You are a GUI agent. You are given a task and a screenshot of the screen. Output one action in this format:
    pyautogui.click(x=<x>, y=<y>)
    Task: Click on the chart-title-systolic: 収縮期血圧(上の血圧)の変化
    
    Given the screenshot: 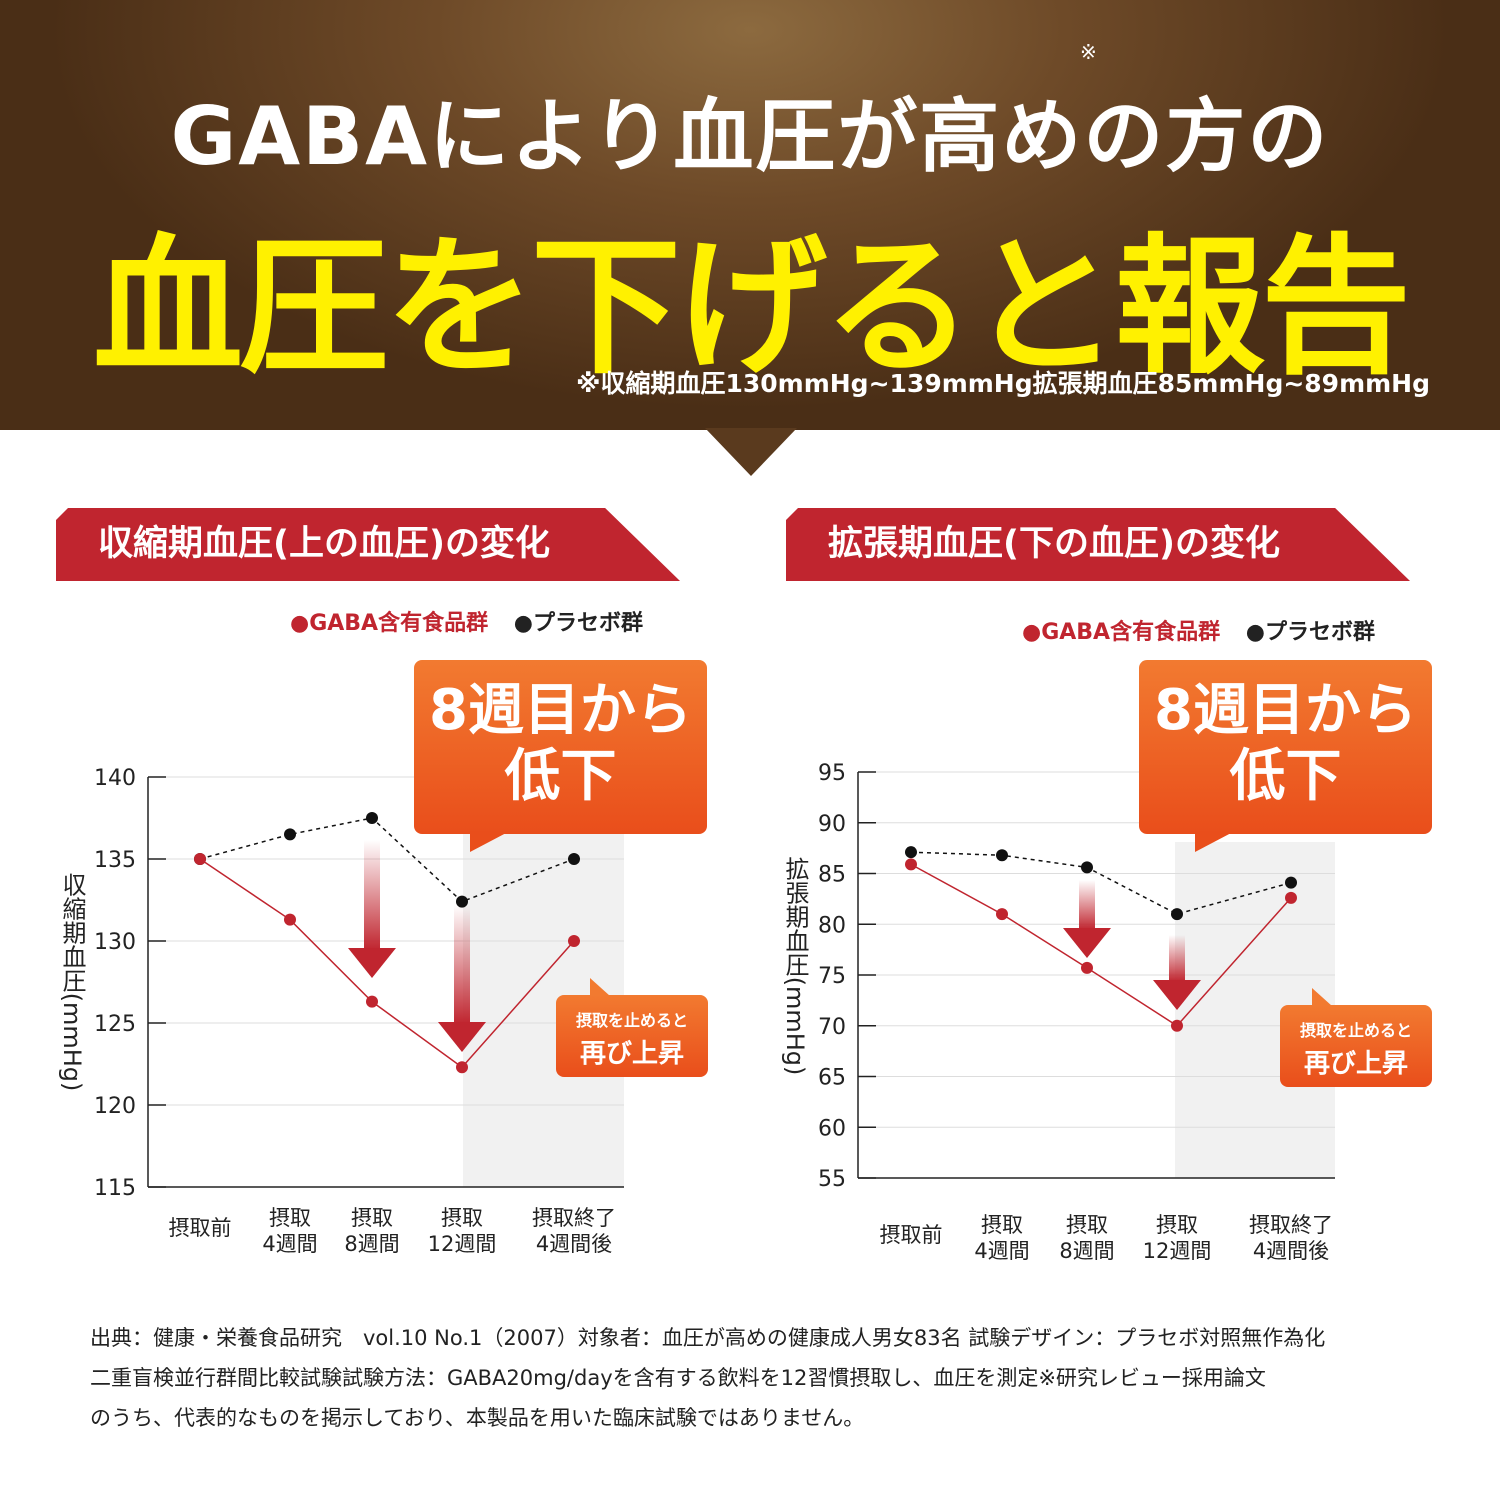 What is the action you would take?
    pyautogui.click(x=368, y=544)
    